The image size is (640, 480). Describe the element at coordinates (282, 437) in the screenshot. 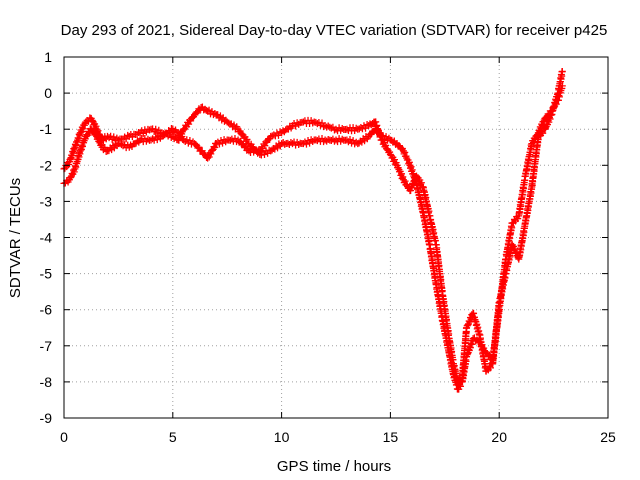

I see `x-tick-label: 10` at that location.